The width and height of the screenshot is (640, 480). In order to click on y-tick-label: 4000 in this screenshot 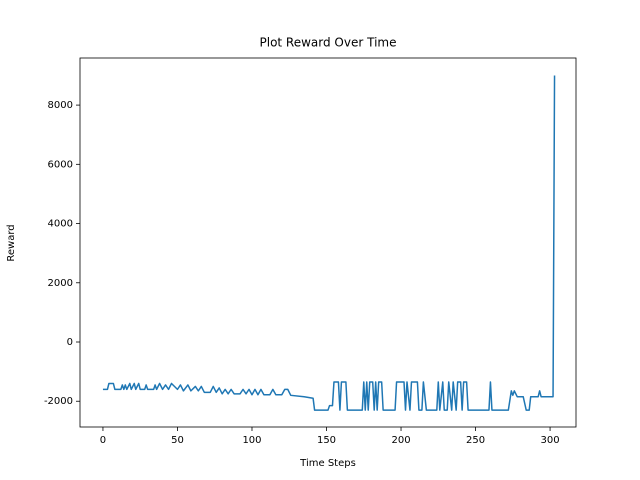, I will do `click(60, 224)`.